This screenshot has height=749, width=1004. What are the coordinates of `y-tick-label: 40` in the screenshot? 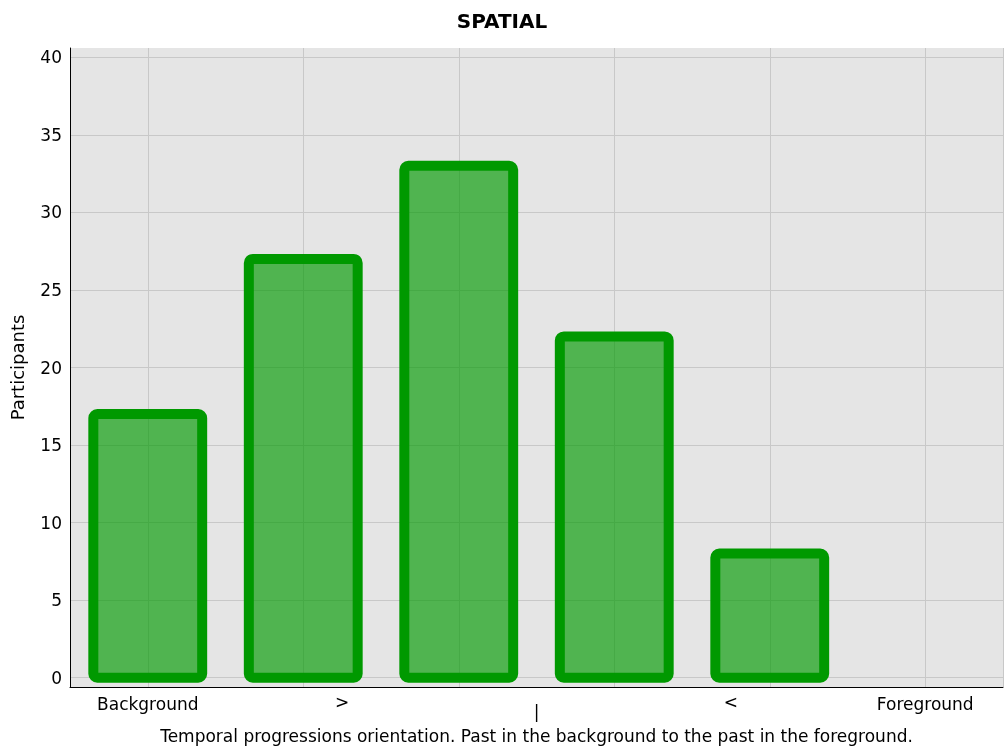 It's located at (51, 57).